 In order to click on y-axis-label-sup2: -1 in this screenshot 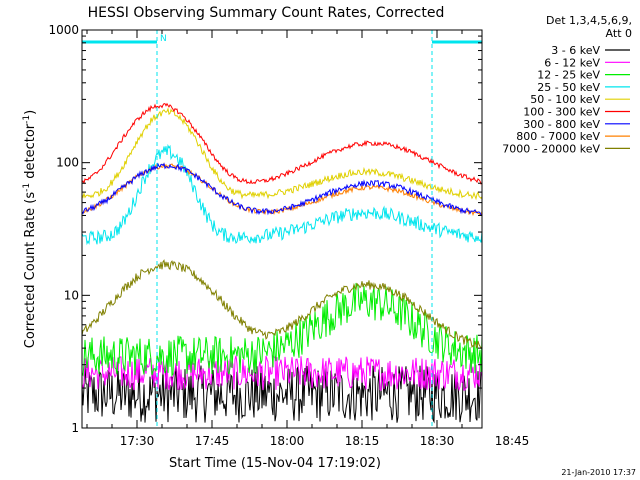, I will do `click(27, 119)`.